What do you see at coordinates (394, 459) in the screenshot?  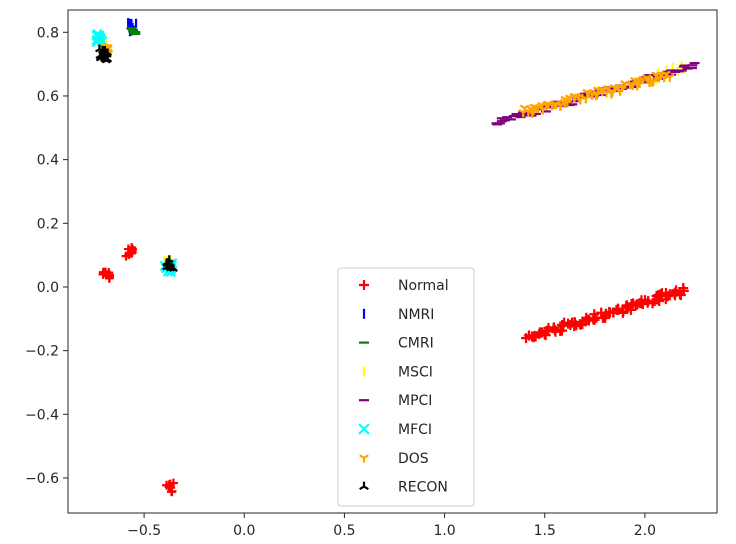 I see `legend-item-dos: DOS` at bounding box center [394, 459].